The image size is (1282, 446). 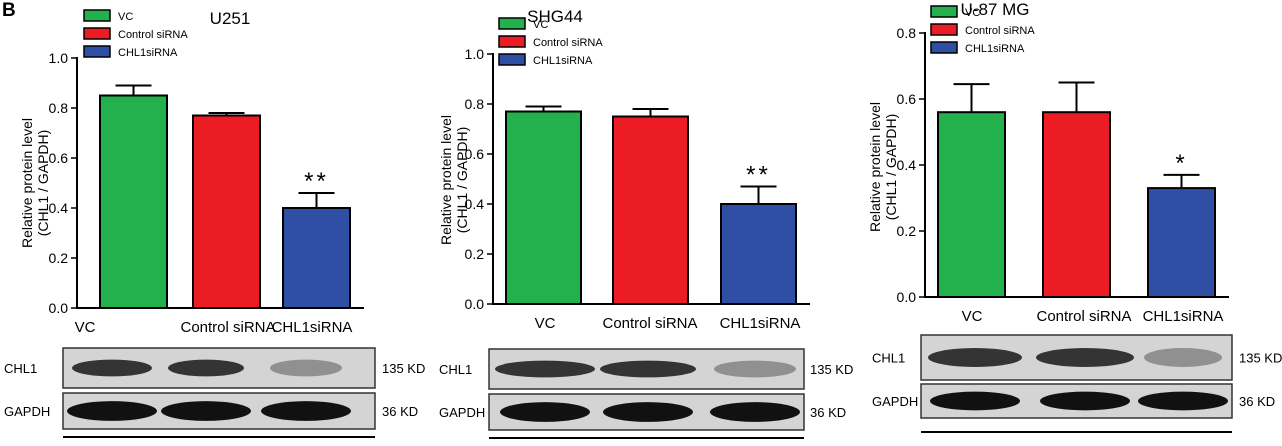 I want to click on chart2-y-axis-label: Relative protein level(CHL1 / GAPDH), so click(x=454, y=180).